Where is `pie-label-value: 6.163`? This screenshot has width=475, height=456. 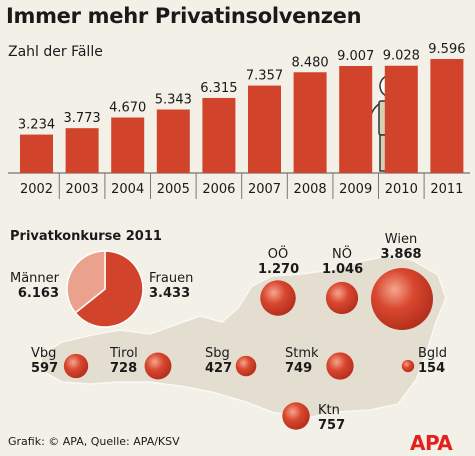
pie-label-value: 6.163 is located at coordinates (38, 293).